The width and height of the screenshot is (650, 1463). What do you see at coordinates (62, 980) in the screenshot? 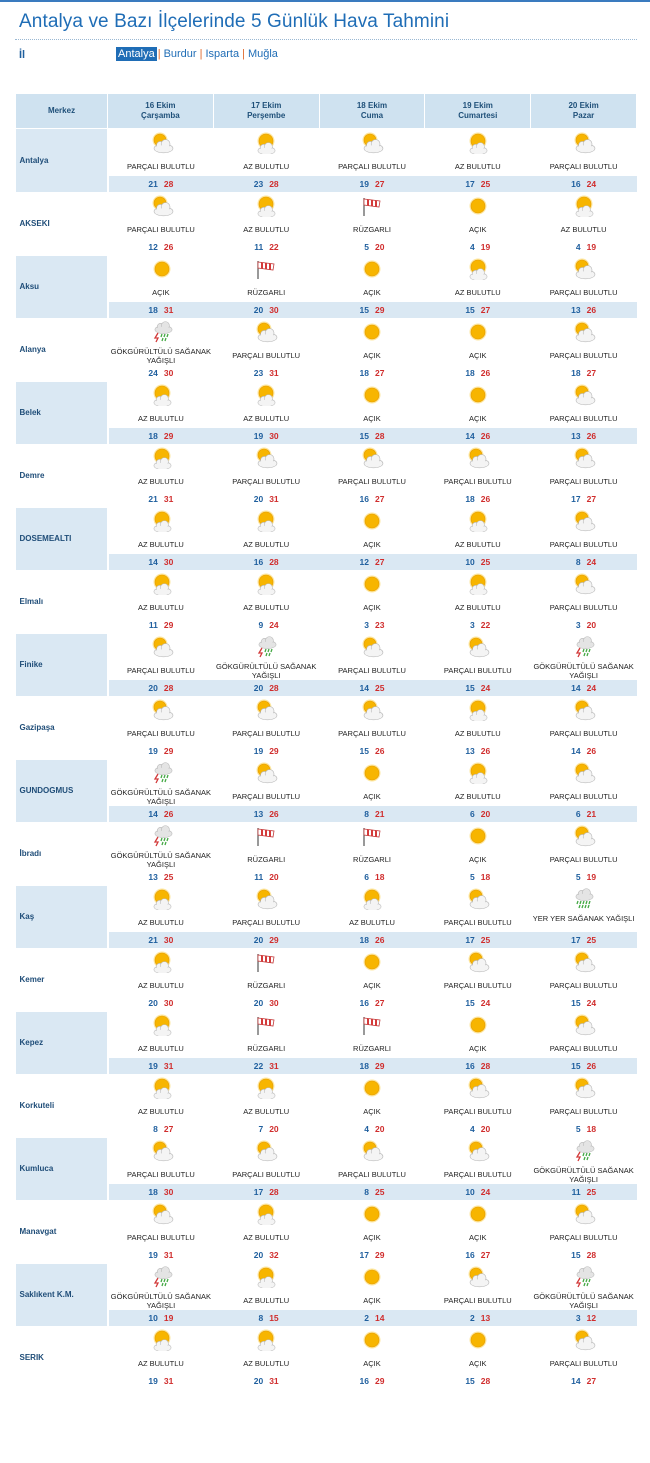
I see `location-name: Kemer` at bounding box center [62, 980].